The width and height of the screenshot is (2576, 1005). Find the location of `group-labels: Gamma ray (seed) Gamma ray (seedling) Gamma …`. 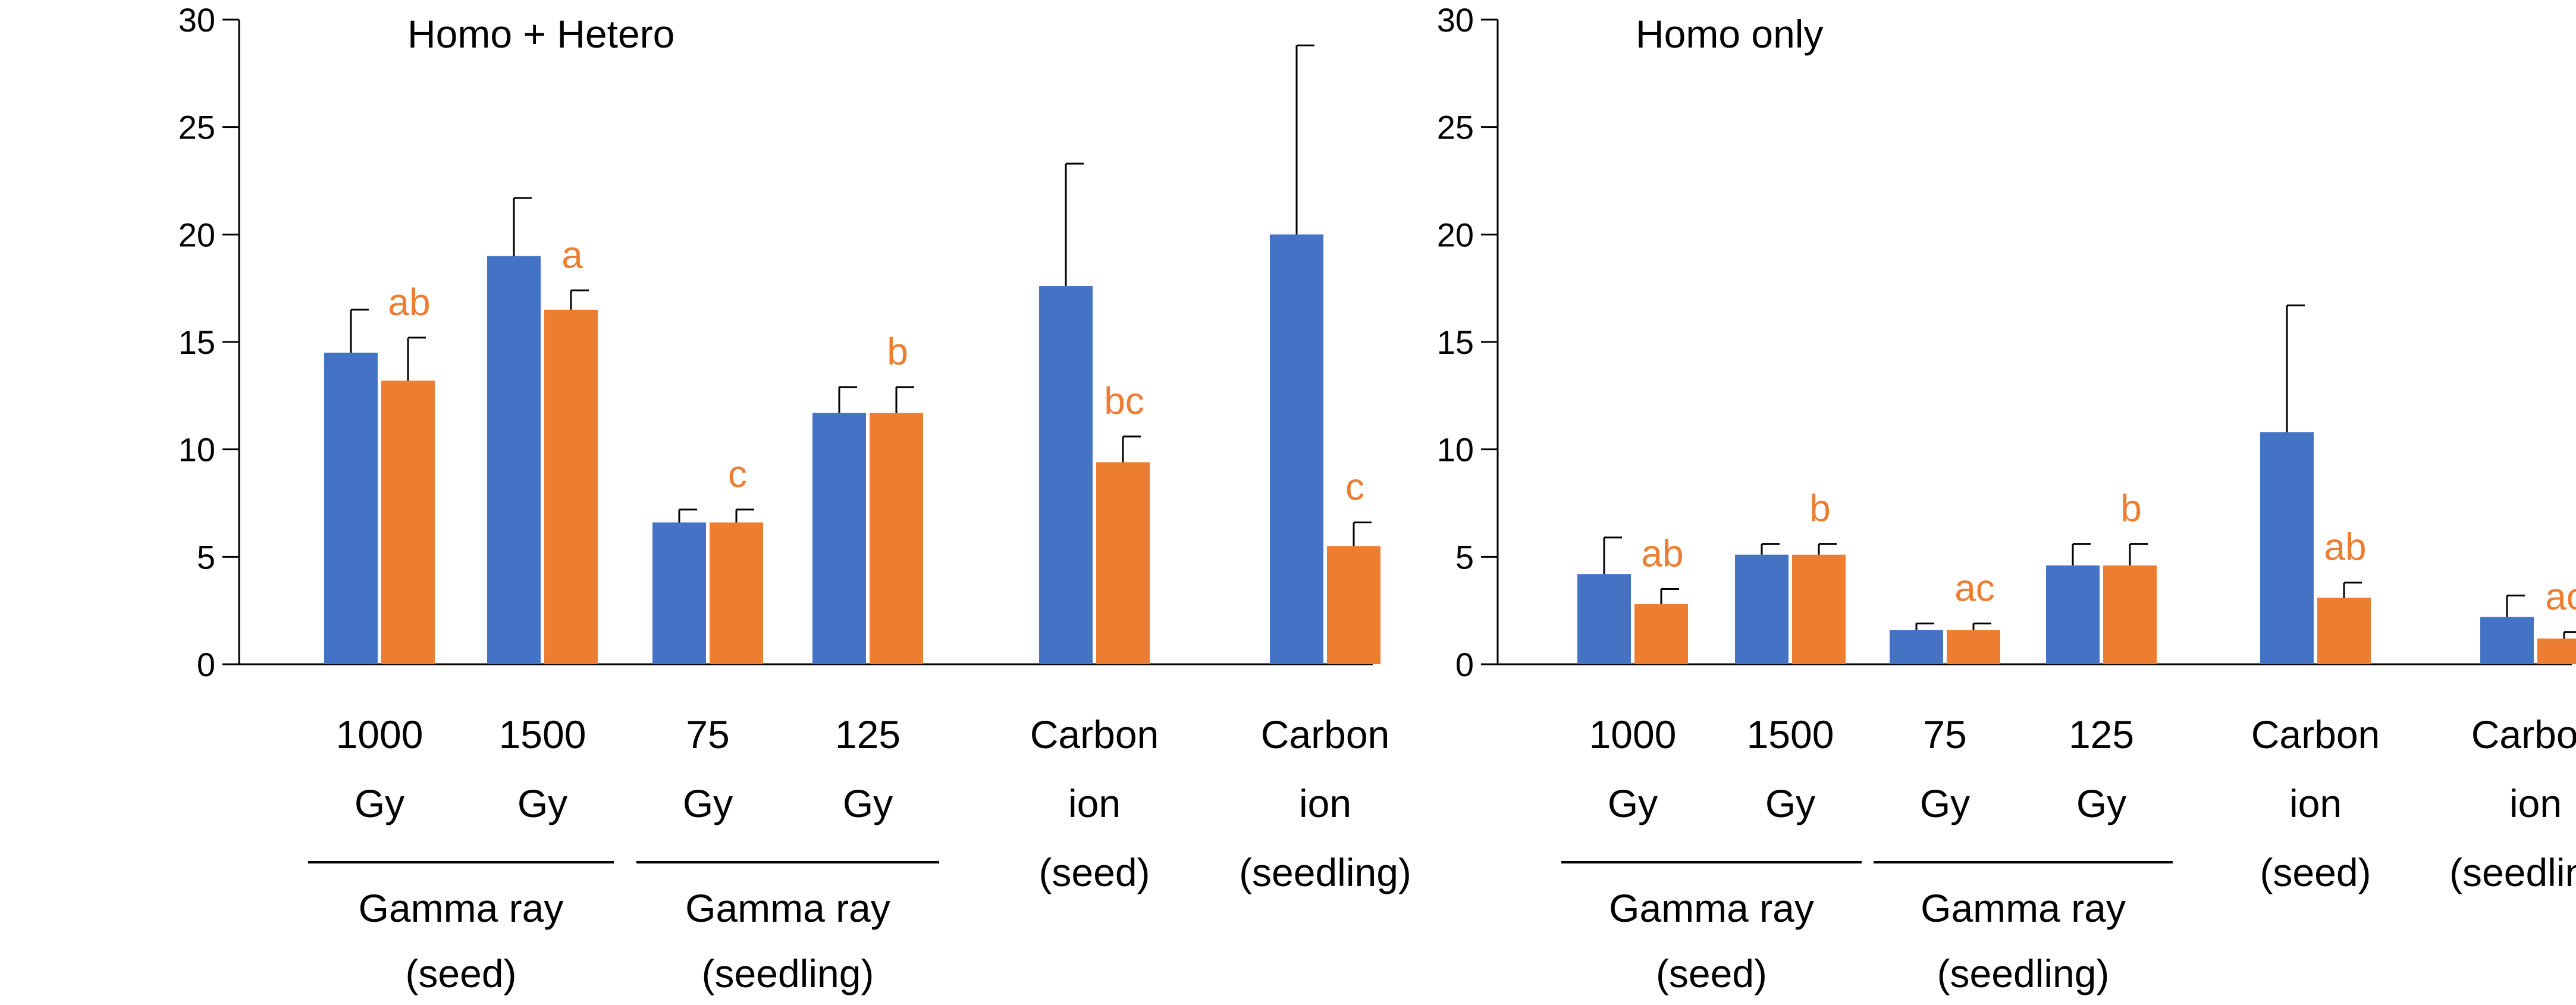

group-labels: Gamma ray (seed) Gamma ray (seedling) Gamma … is located at coordinates (1240, 928).